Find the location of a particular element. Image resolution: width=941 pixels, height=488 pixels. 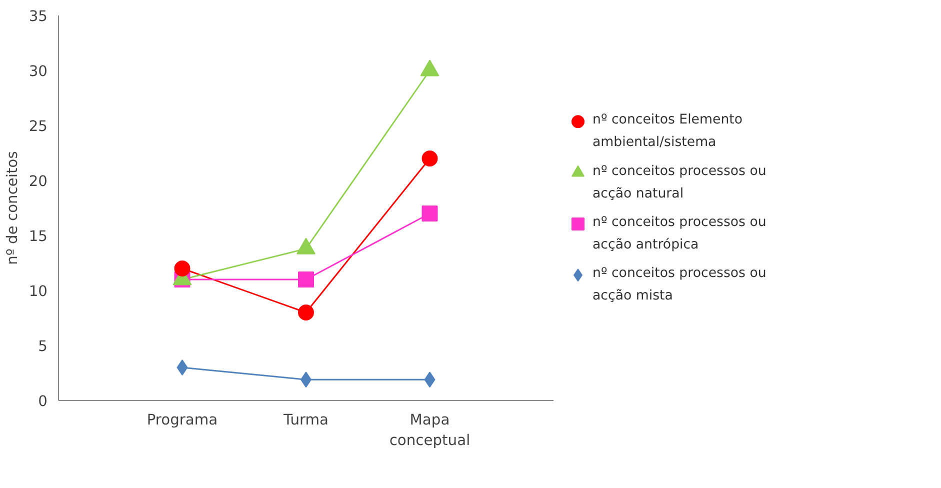

y-tick-label: 25 is located at coordinates (38, 126).